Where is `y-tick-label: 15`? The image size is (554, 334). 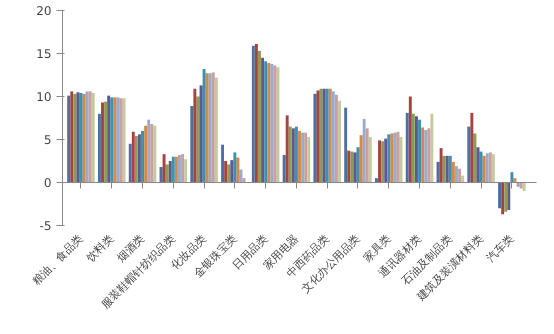 y-tick-label: 15 is located at coordinates (44, 54).